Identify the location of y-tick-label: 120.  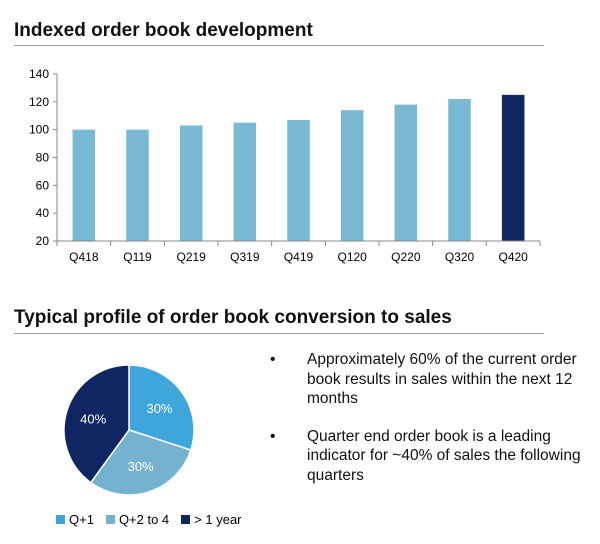
(39, 102).